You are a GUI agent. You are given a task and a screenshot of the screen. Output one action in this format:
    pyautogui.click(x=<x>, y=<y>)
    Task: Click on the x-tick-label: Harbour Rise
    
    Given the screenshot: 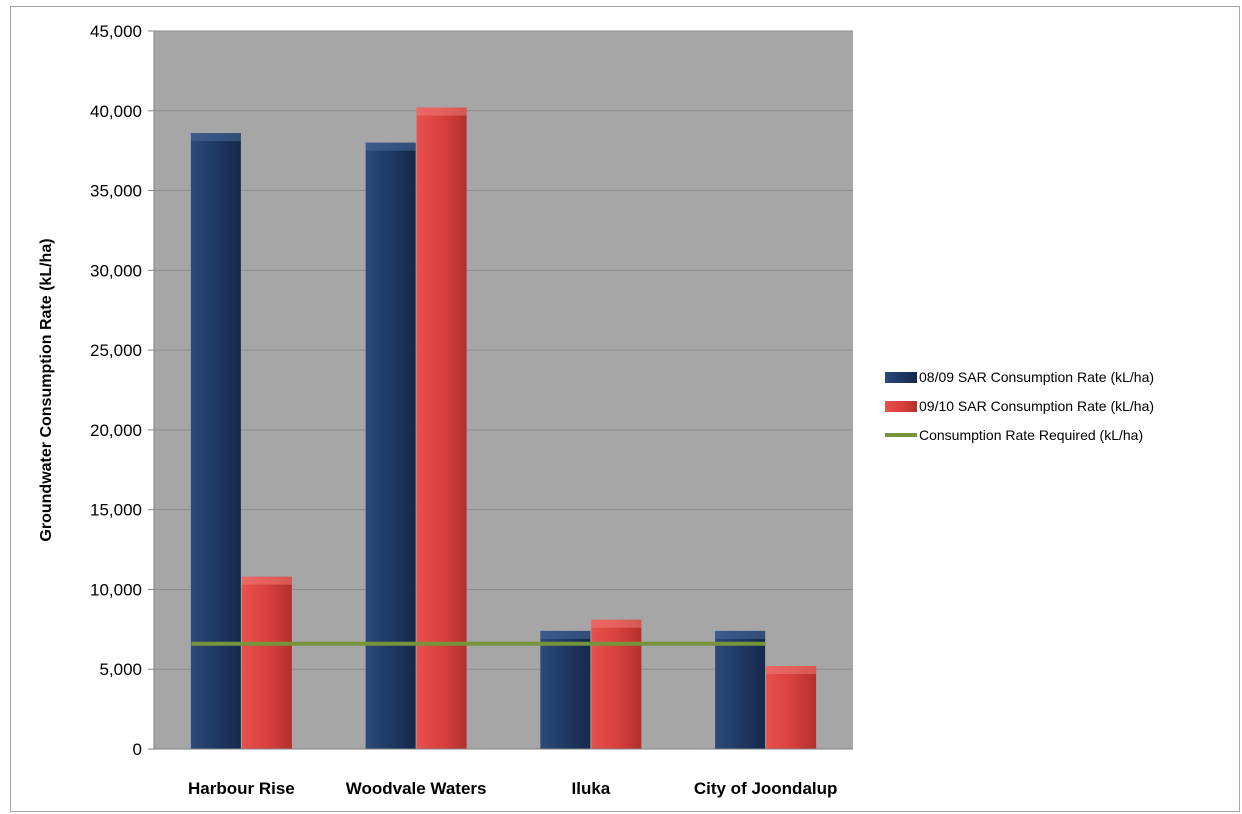 What is the action you would take?
    pyautogui.click(x=241, y=788)
    